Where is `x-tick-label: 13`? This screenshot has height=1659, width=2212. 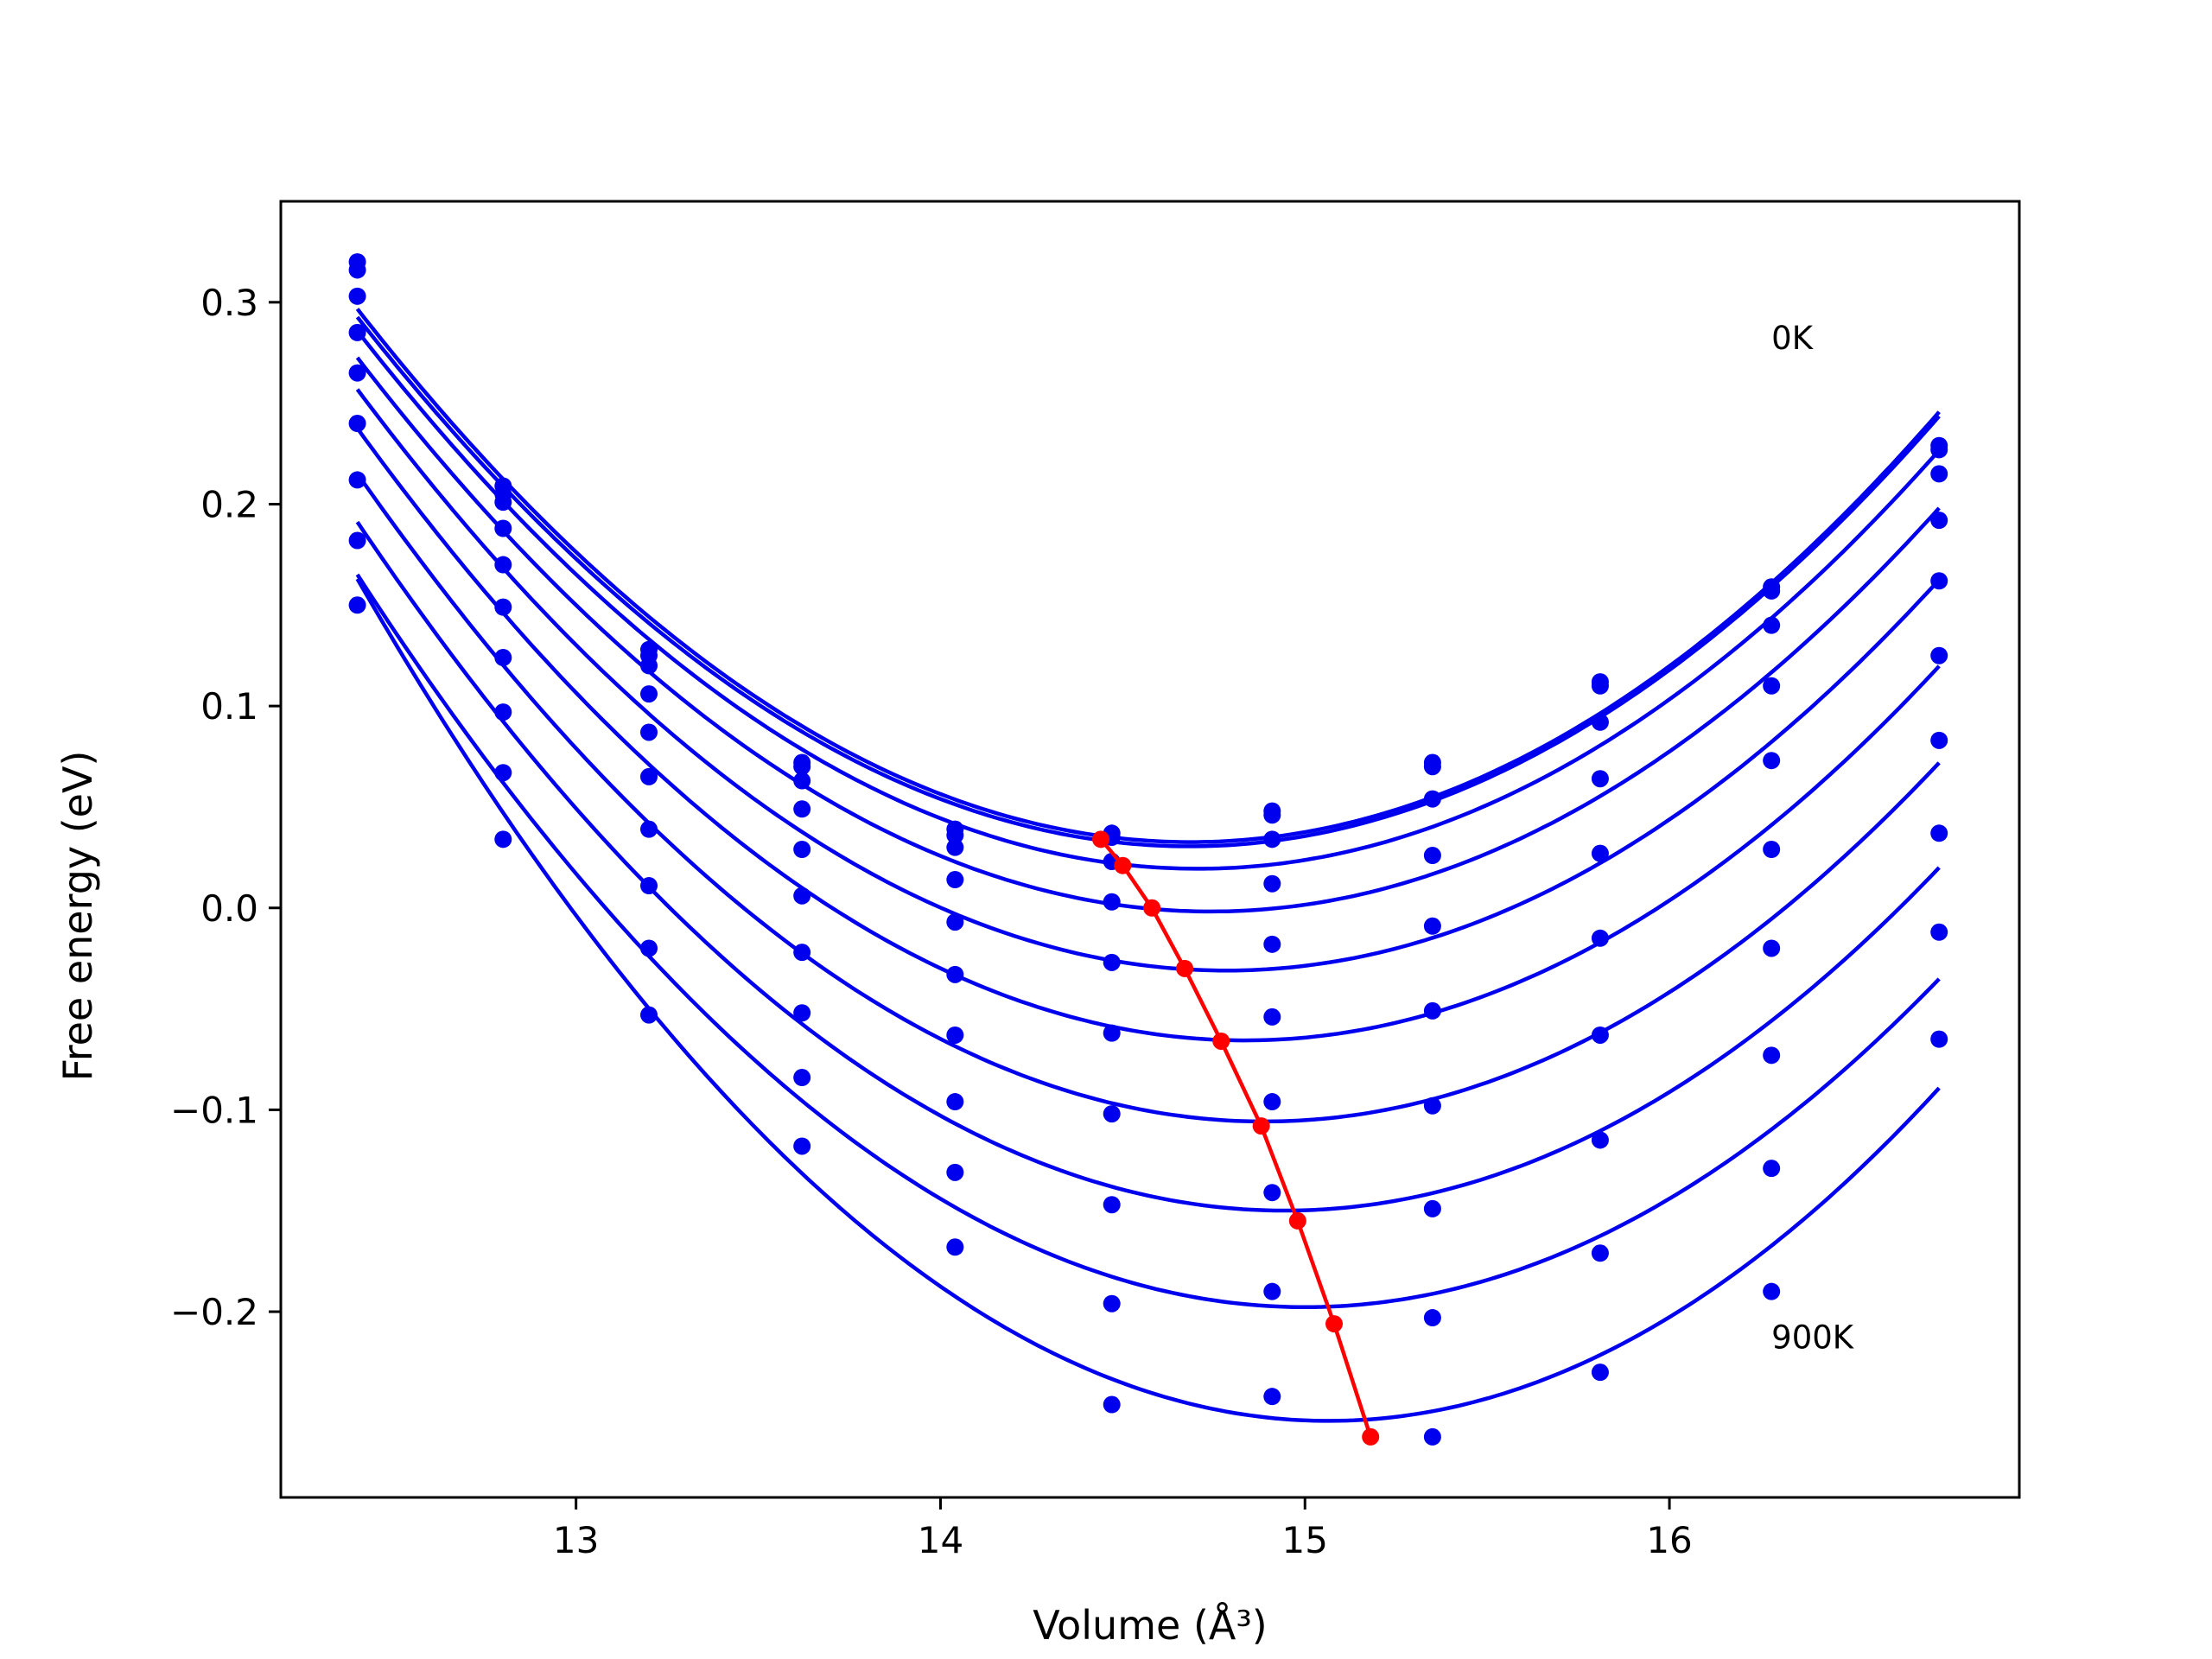 x-tick-label: 13 is located at coordinates (576, 1540).